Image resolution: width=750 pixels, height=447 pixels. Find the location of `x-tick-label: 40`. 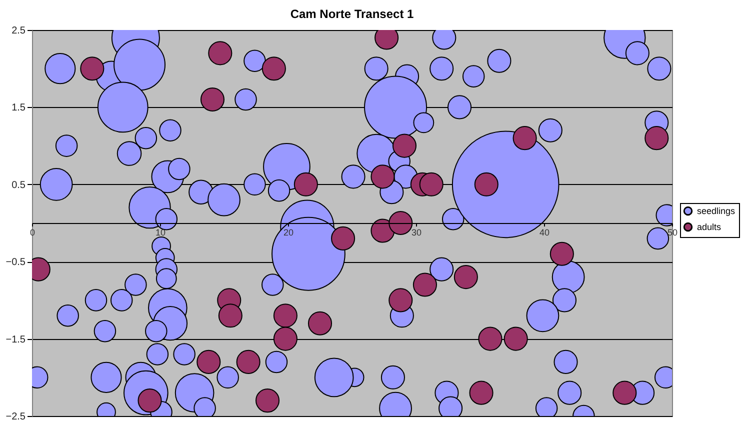

x-tick-label: 40 is located at coordinates (544, 233).